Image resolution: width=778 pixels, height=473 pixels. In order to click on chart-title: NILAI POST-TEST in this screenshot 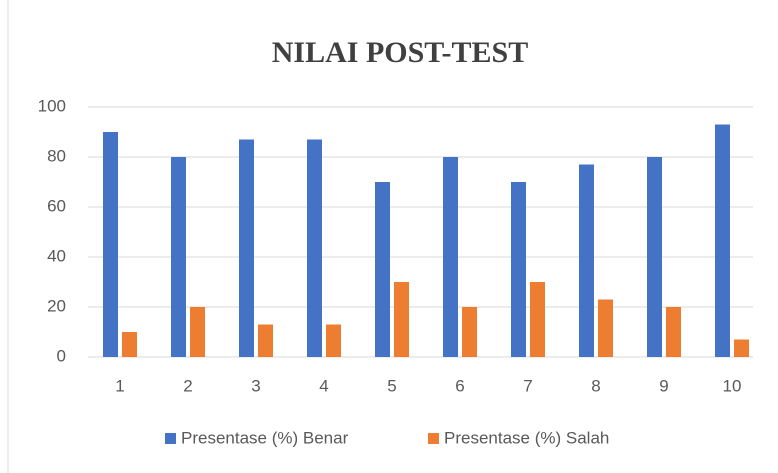, I will do `click(400, 52)`.